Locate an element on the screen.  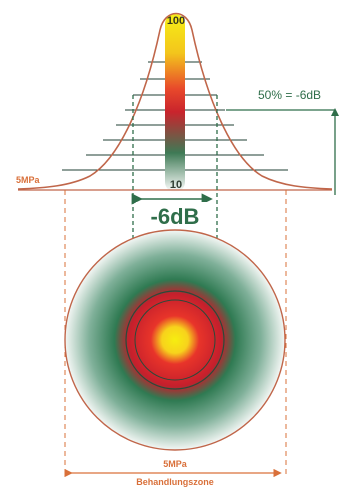
focal-ring-inner is located at coordinates (175, 340).